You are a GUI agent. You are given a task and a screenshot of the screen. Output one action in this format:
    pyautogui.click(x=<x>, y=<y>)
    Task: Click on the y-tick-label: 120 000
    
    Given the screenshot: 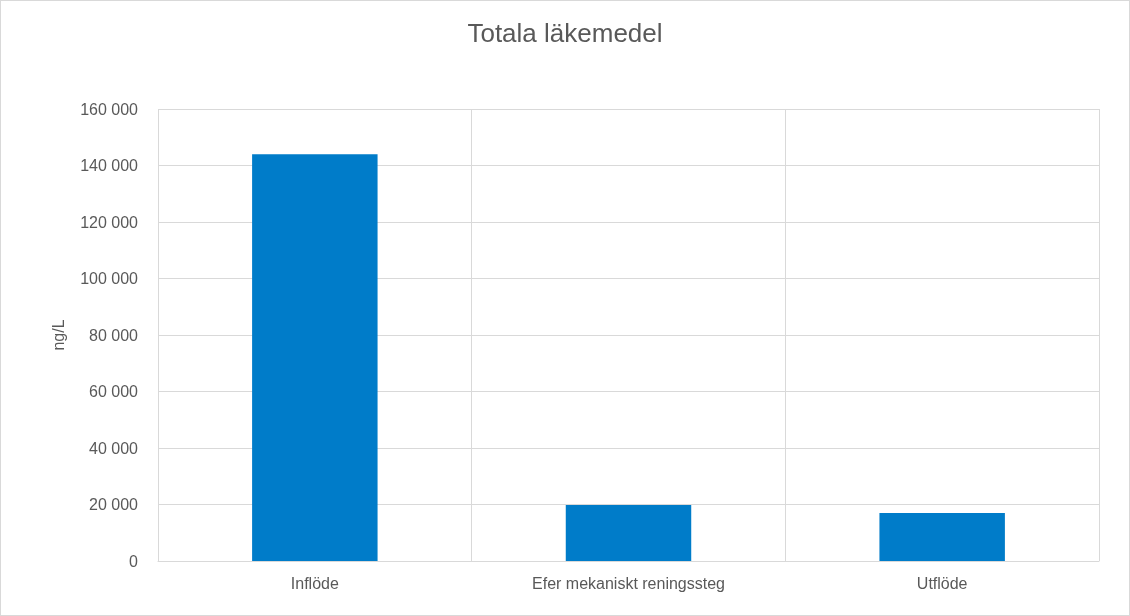 What is the action you would take?
    pyautogui.click(x=109, y=222)
    